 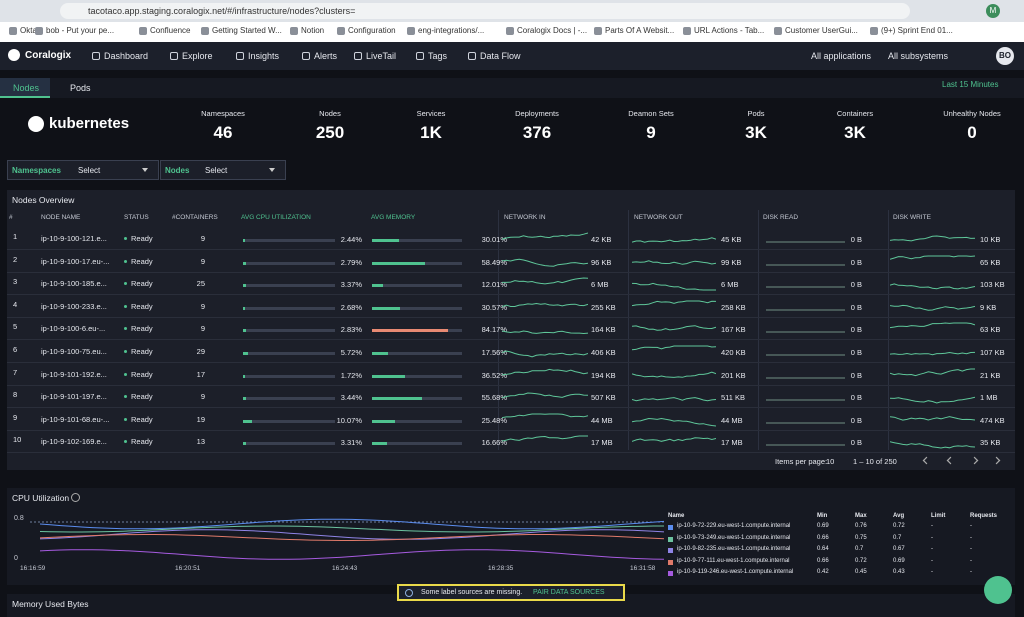 What do you see at coordinates (50, 604) in the screenshot?
I see `panel-title: Memory Used Bytes` at bounding box center [50, 604].